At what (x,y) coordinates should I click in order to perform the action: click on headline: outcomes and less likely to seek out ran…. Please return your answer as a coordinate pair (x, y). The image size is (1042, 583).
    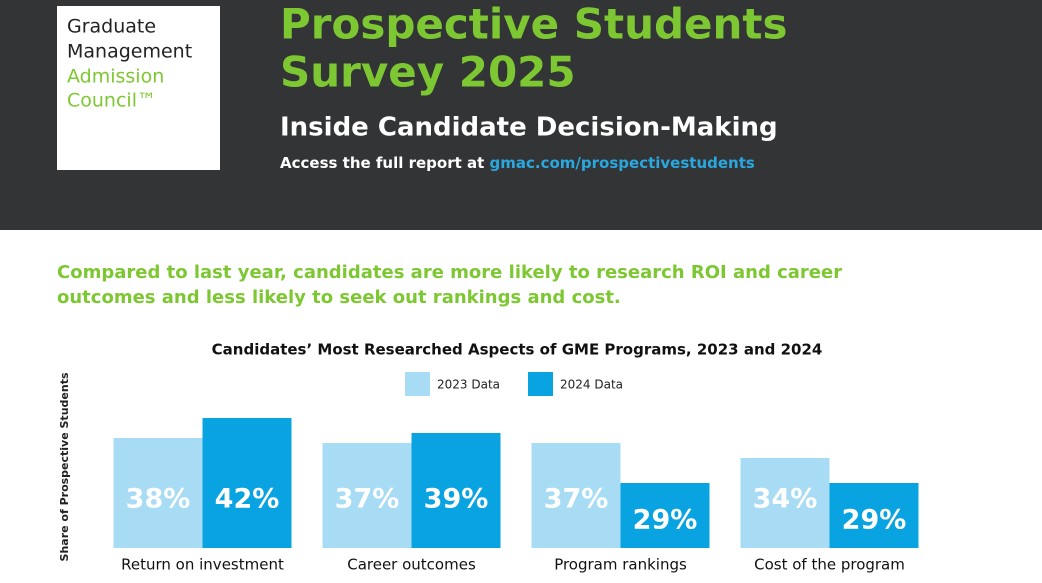
    Looking at the image, I should click on (339, 297).